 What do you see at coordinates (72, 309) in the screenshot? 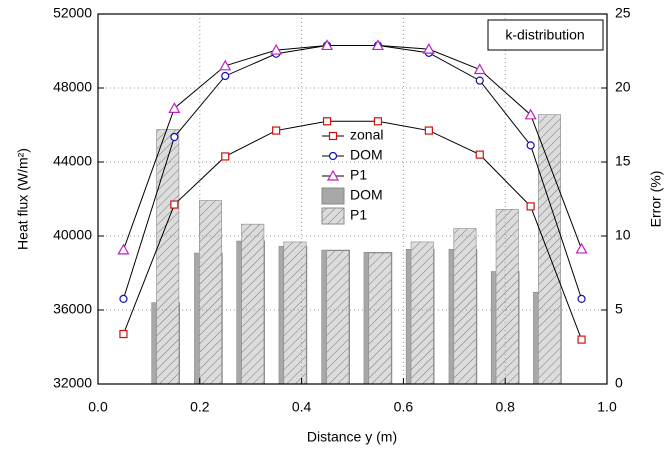
I see `y-tick-label: 36000` at bounding box center [72, 309].